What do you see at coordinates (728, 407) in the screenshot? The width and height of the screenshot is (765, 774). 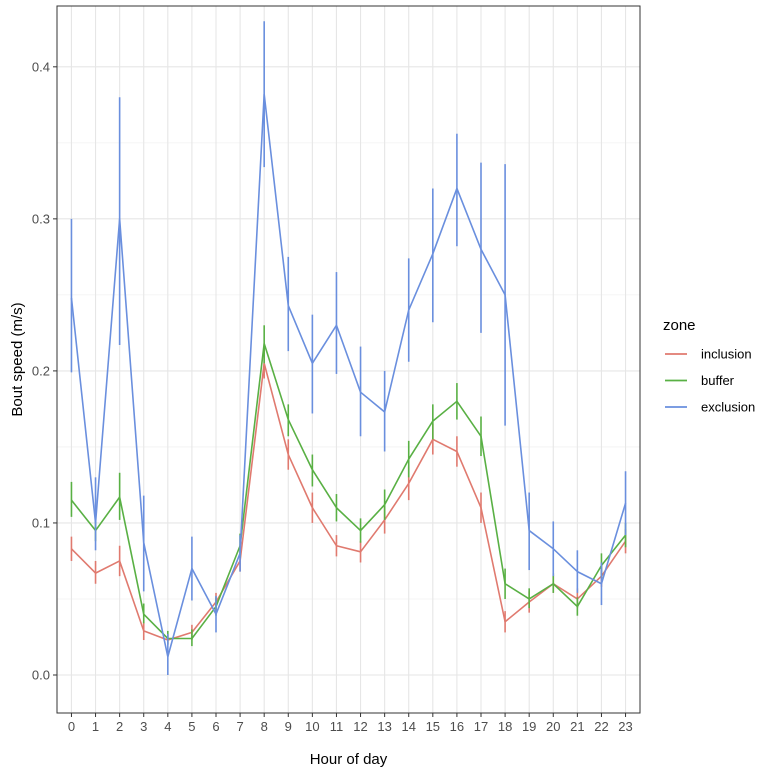 I see `legend-label-exclusion: exclusion` at bounding box center [728, 407].